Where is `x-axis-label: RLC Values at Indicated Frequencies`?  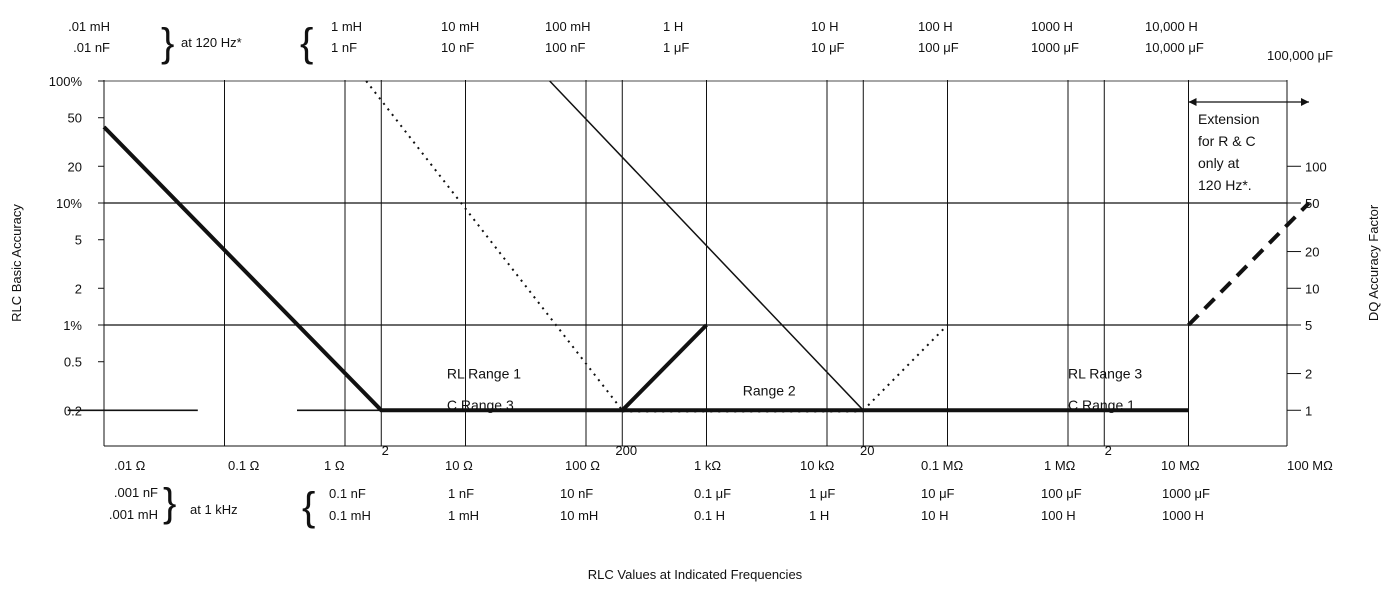
x-axis-label: RLC Values at Indicated Frequencies is located at coordinates (695, 574).